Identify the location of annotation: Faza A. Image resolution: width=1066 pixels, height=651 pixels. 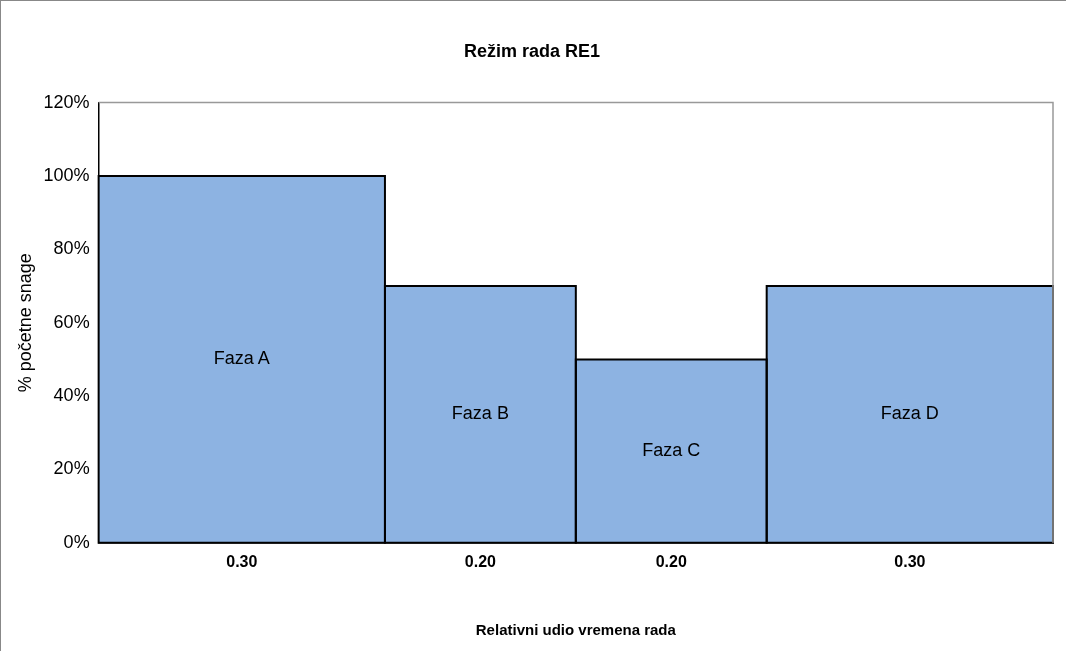
(241, 358).